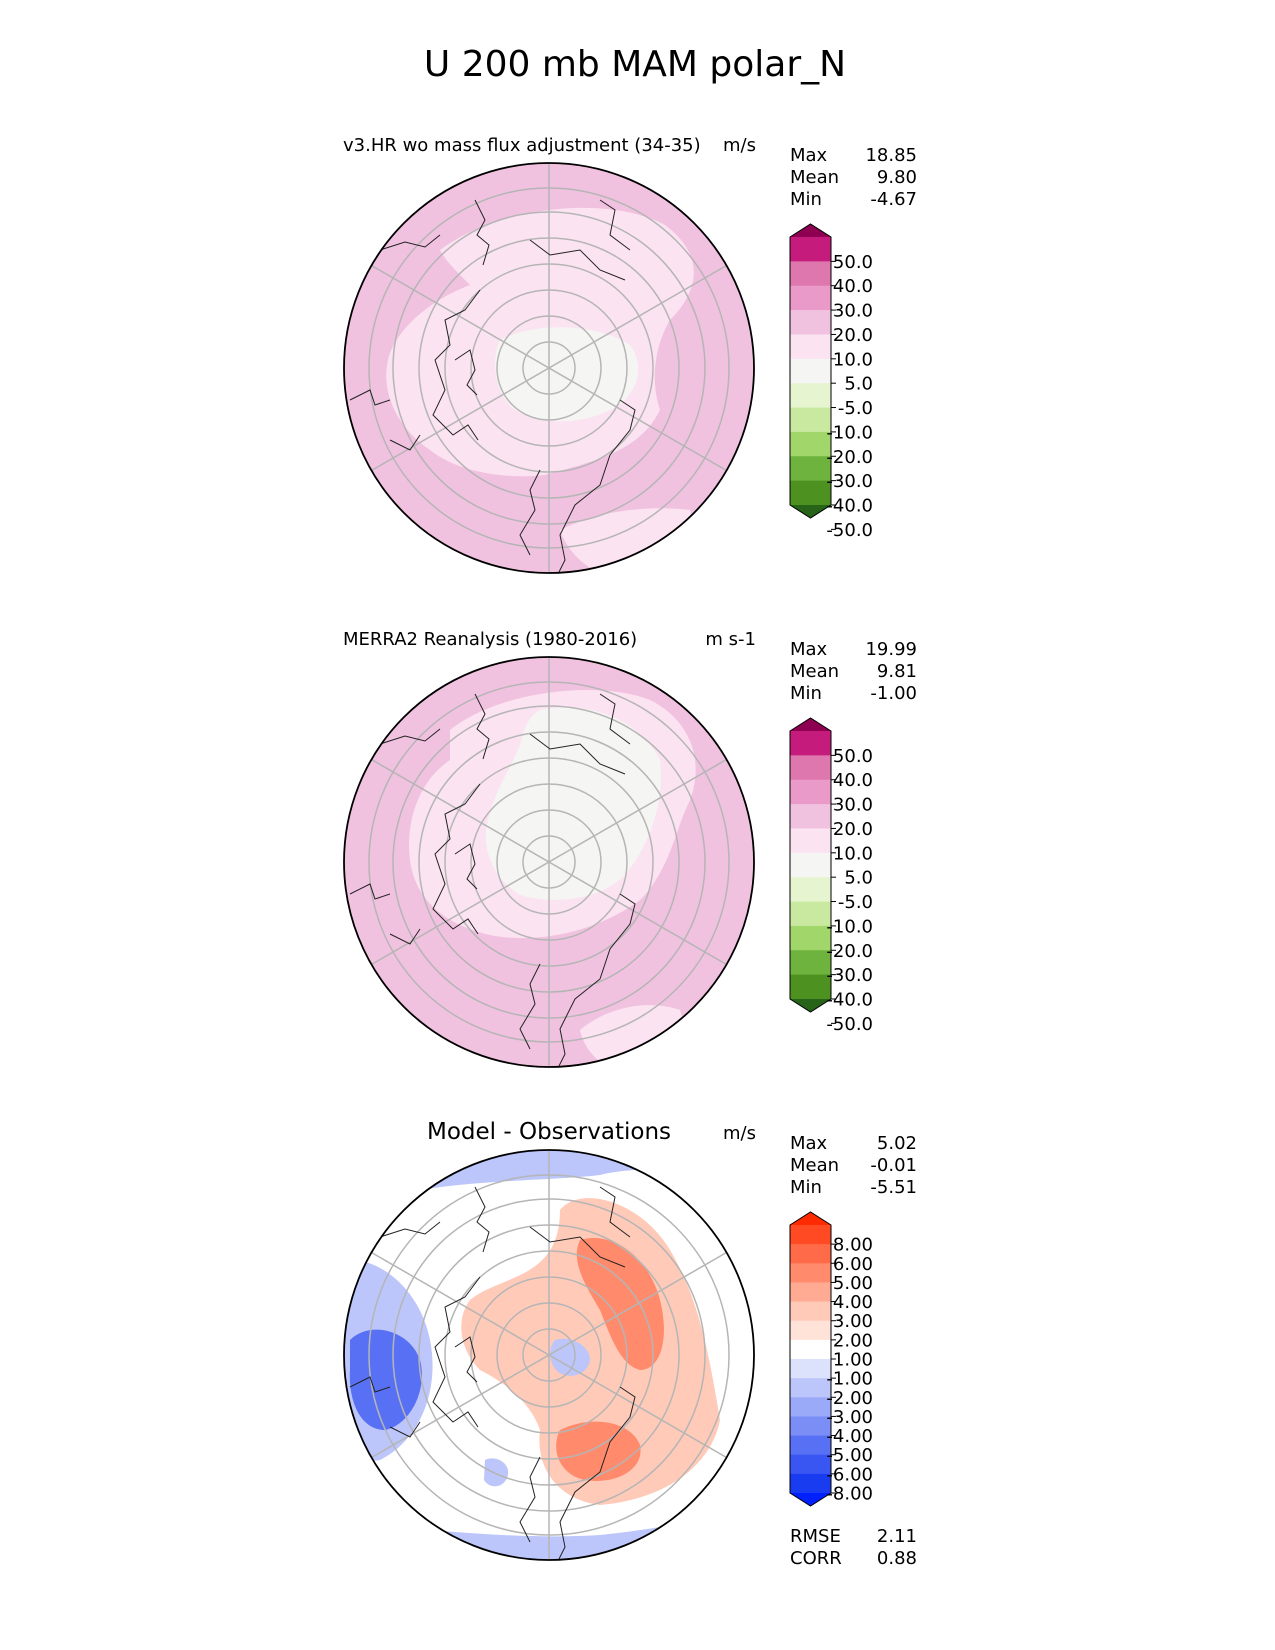  What do you see at coordinates (849, 1474) in the screenshot?
I see `colorbar-tick-label: -6.00` at bounding box center [849, 1474].